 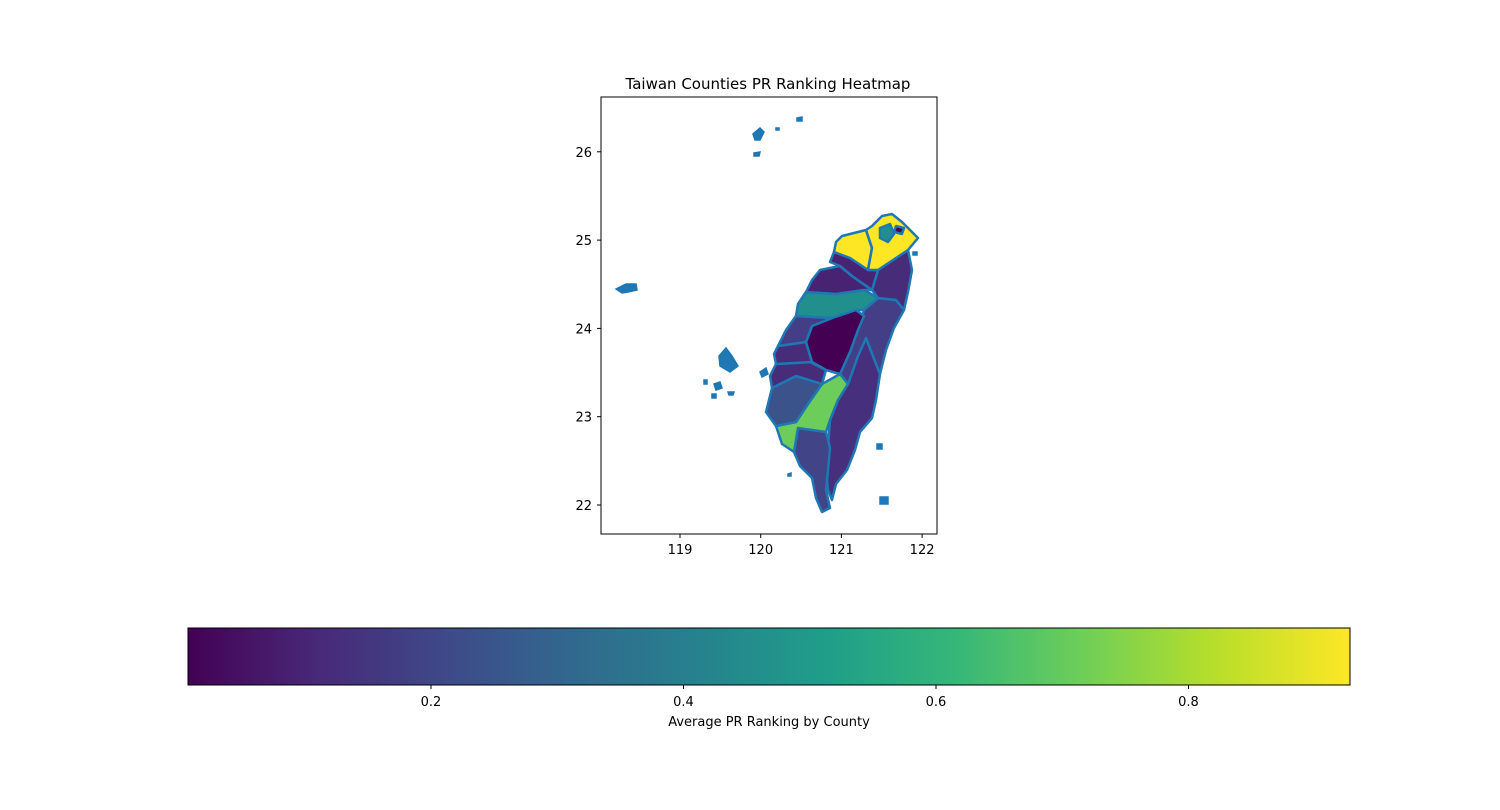 I want to click on island-gueishan, so click(x=915, y=253).